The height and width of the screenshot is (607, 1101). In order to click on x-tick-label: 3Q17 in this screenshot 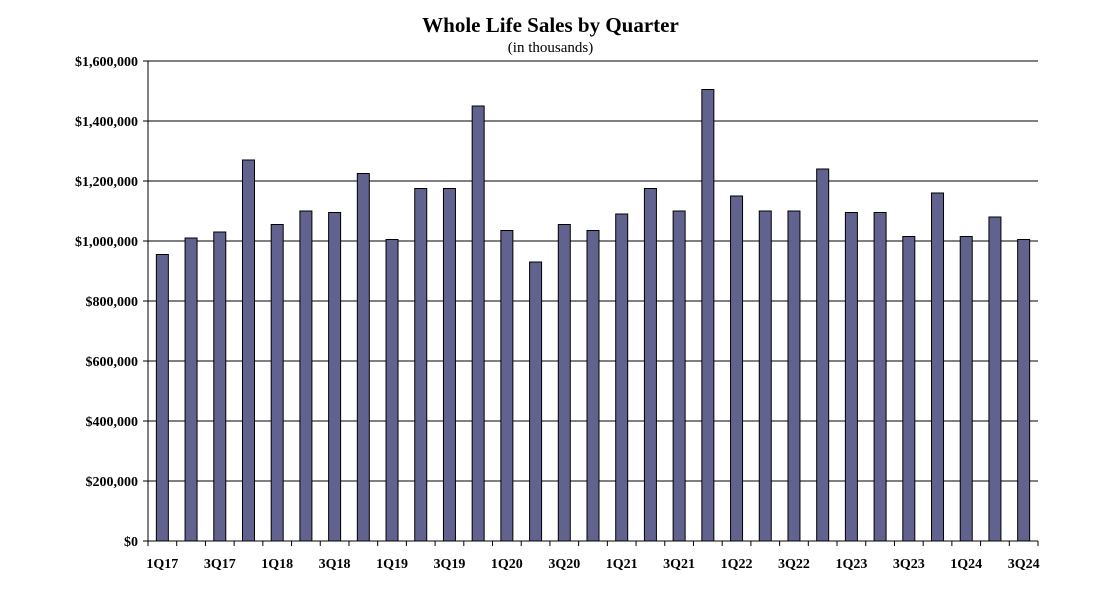, I will do `click(220, 564)`.